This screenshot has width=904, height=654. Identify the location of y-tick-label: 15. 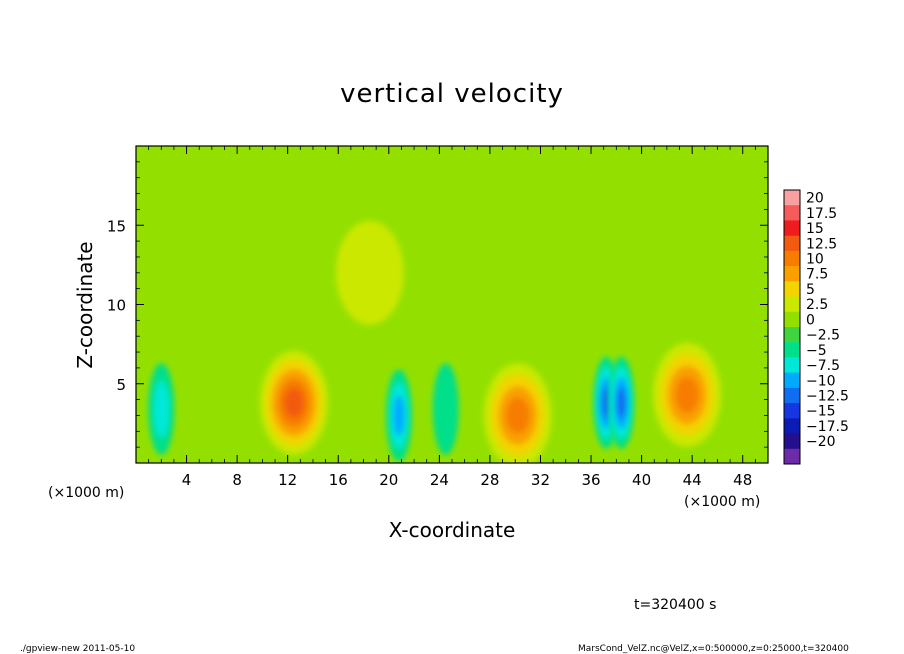
(116, 226).